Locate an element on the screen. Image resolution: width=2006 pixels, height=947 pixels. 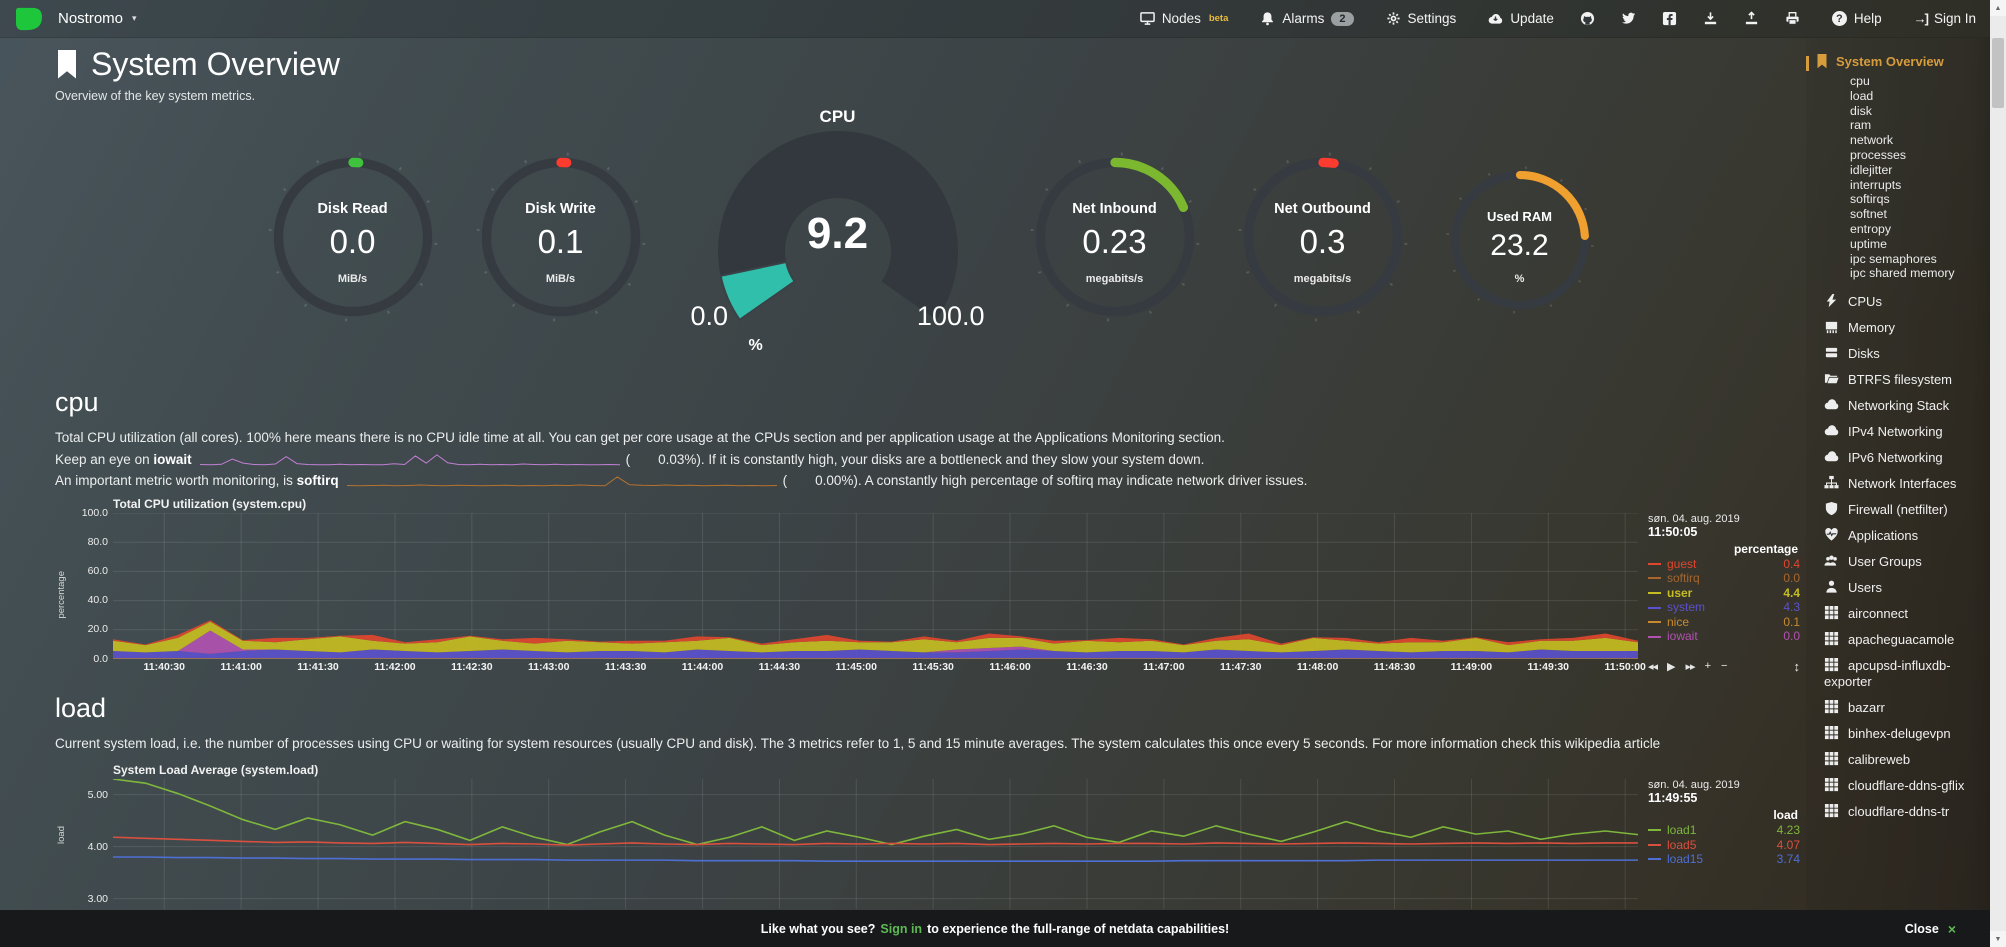
question-icon: ? is located at coordinates (1839, 18).